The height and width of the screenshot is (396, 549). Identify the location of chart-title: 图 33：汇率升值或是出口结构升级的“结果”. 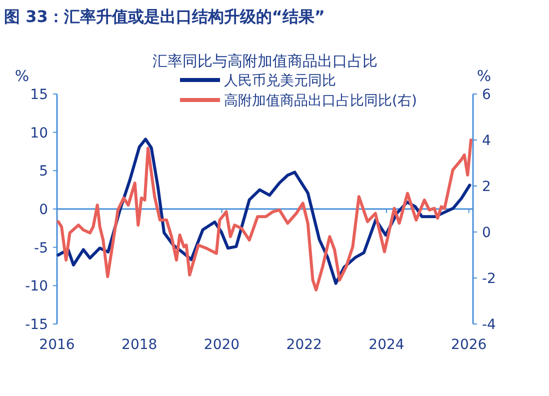
(164, 16).